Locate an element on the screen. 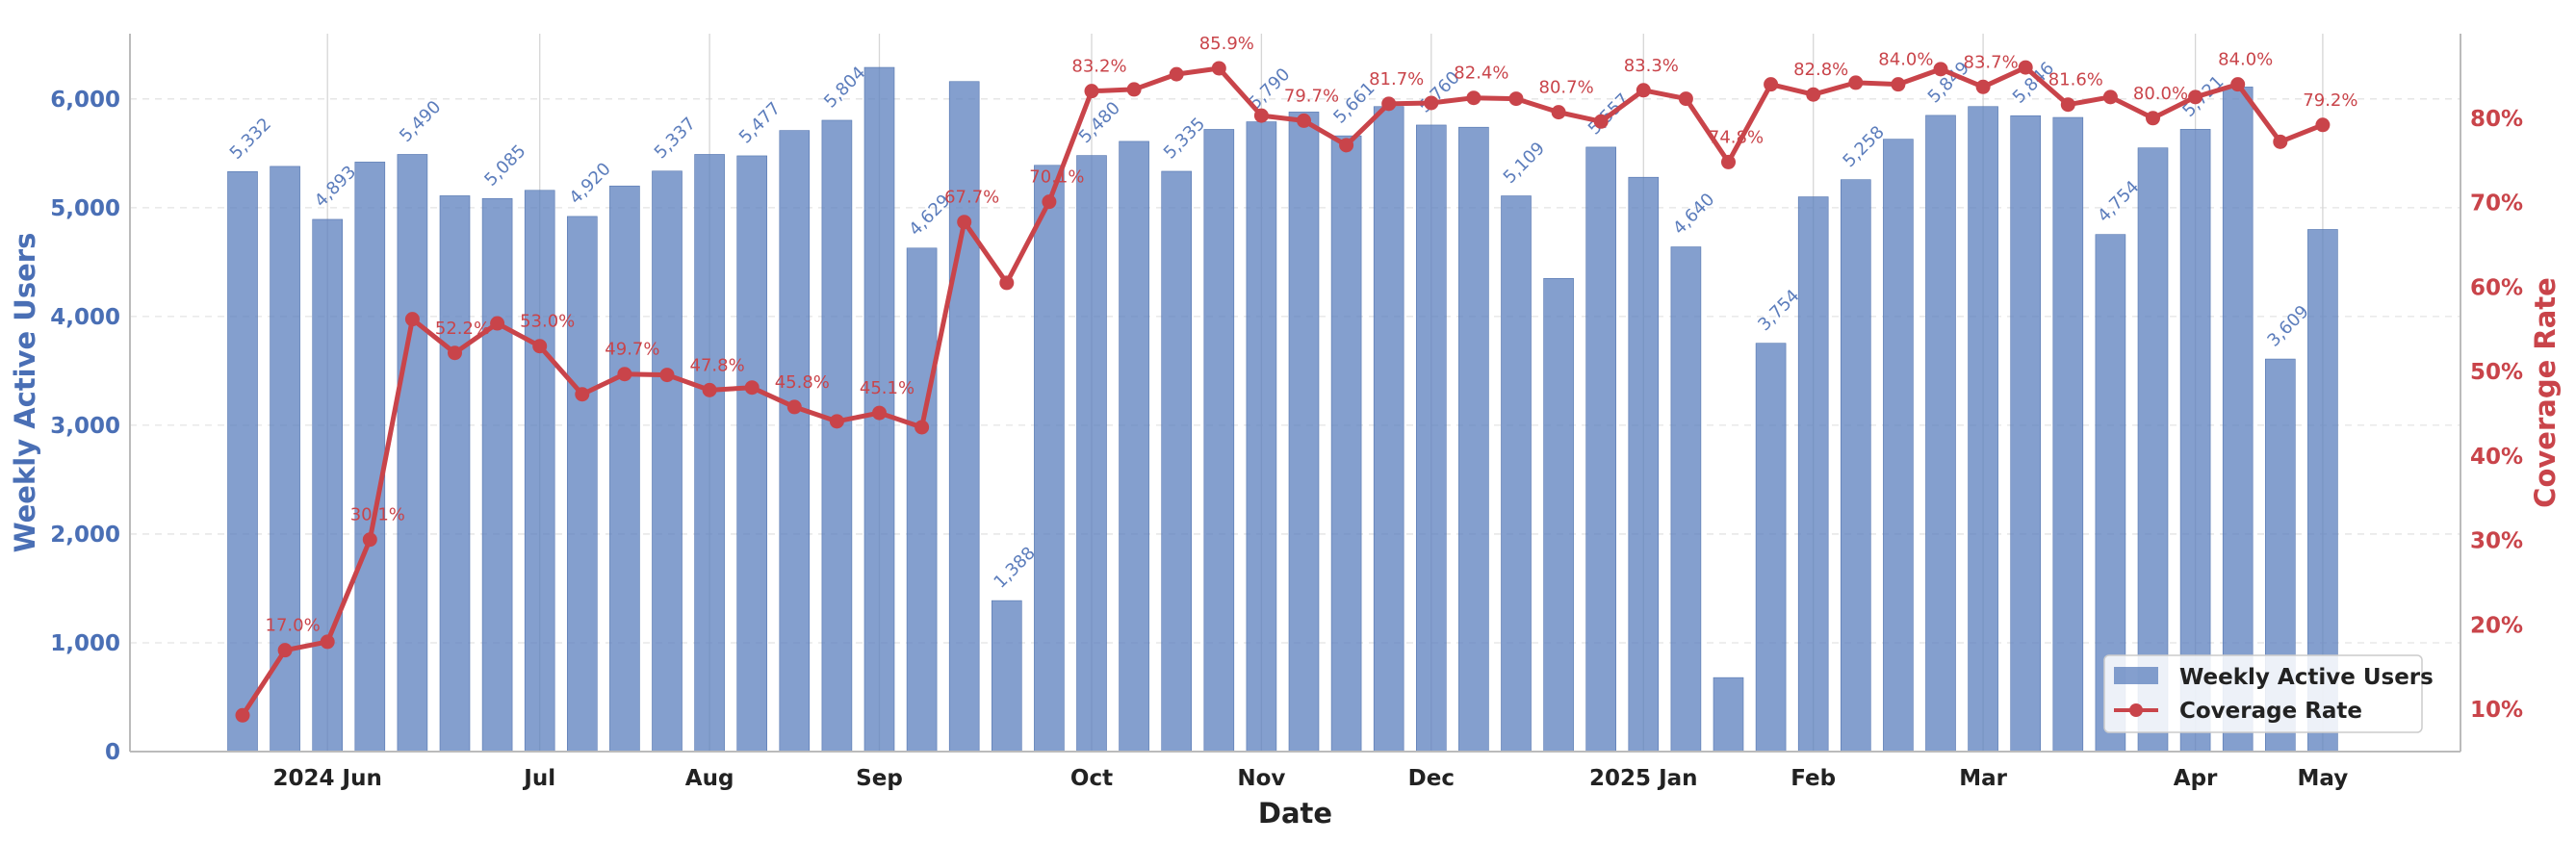 The height and width of the screenshot is (843, 2576). x-tick-label: May is located at coordinates (2324, 778).